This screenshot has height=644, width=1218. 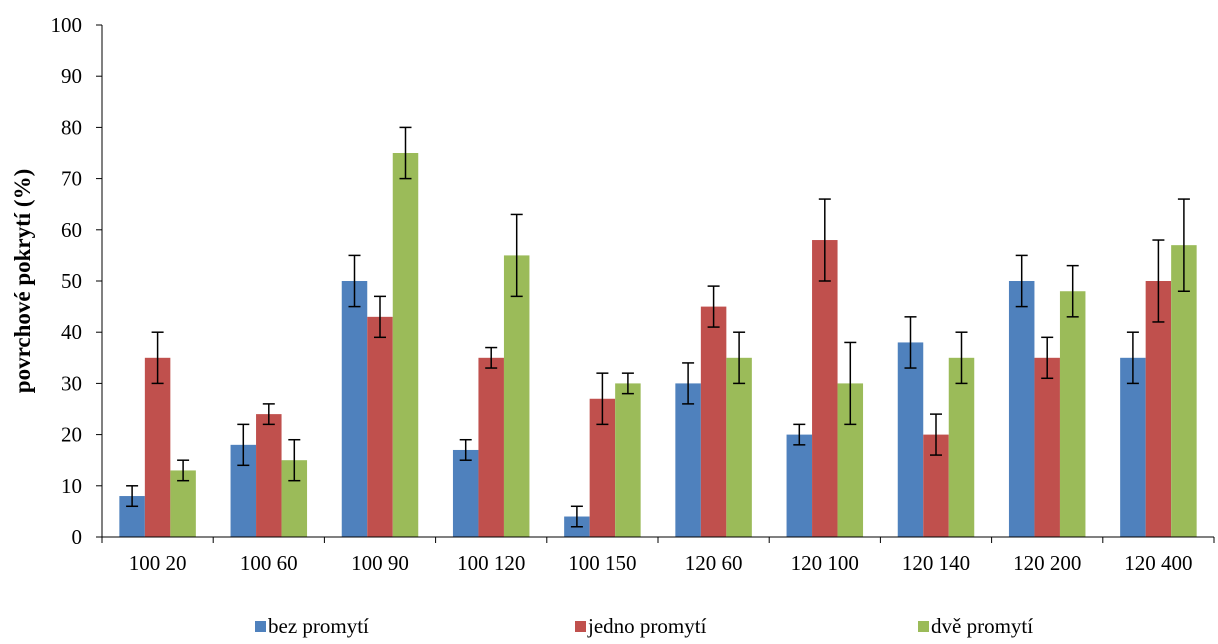 I want to click on y-tick-label: 100, so click(x=67, y=25).